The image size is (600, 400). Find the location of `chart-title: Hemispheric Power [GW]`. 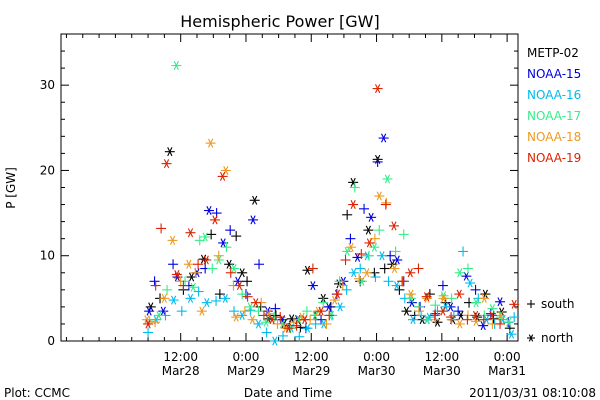

chart-title: Hemispheric Power [GW] is located at coordinates (279, 21).